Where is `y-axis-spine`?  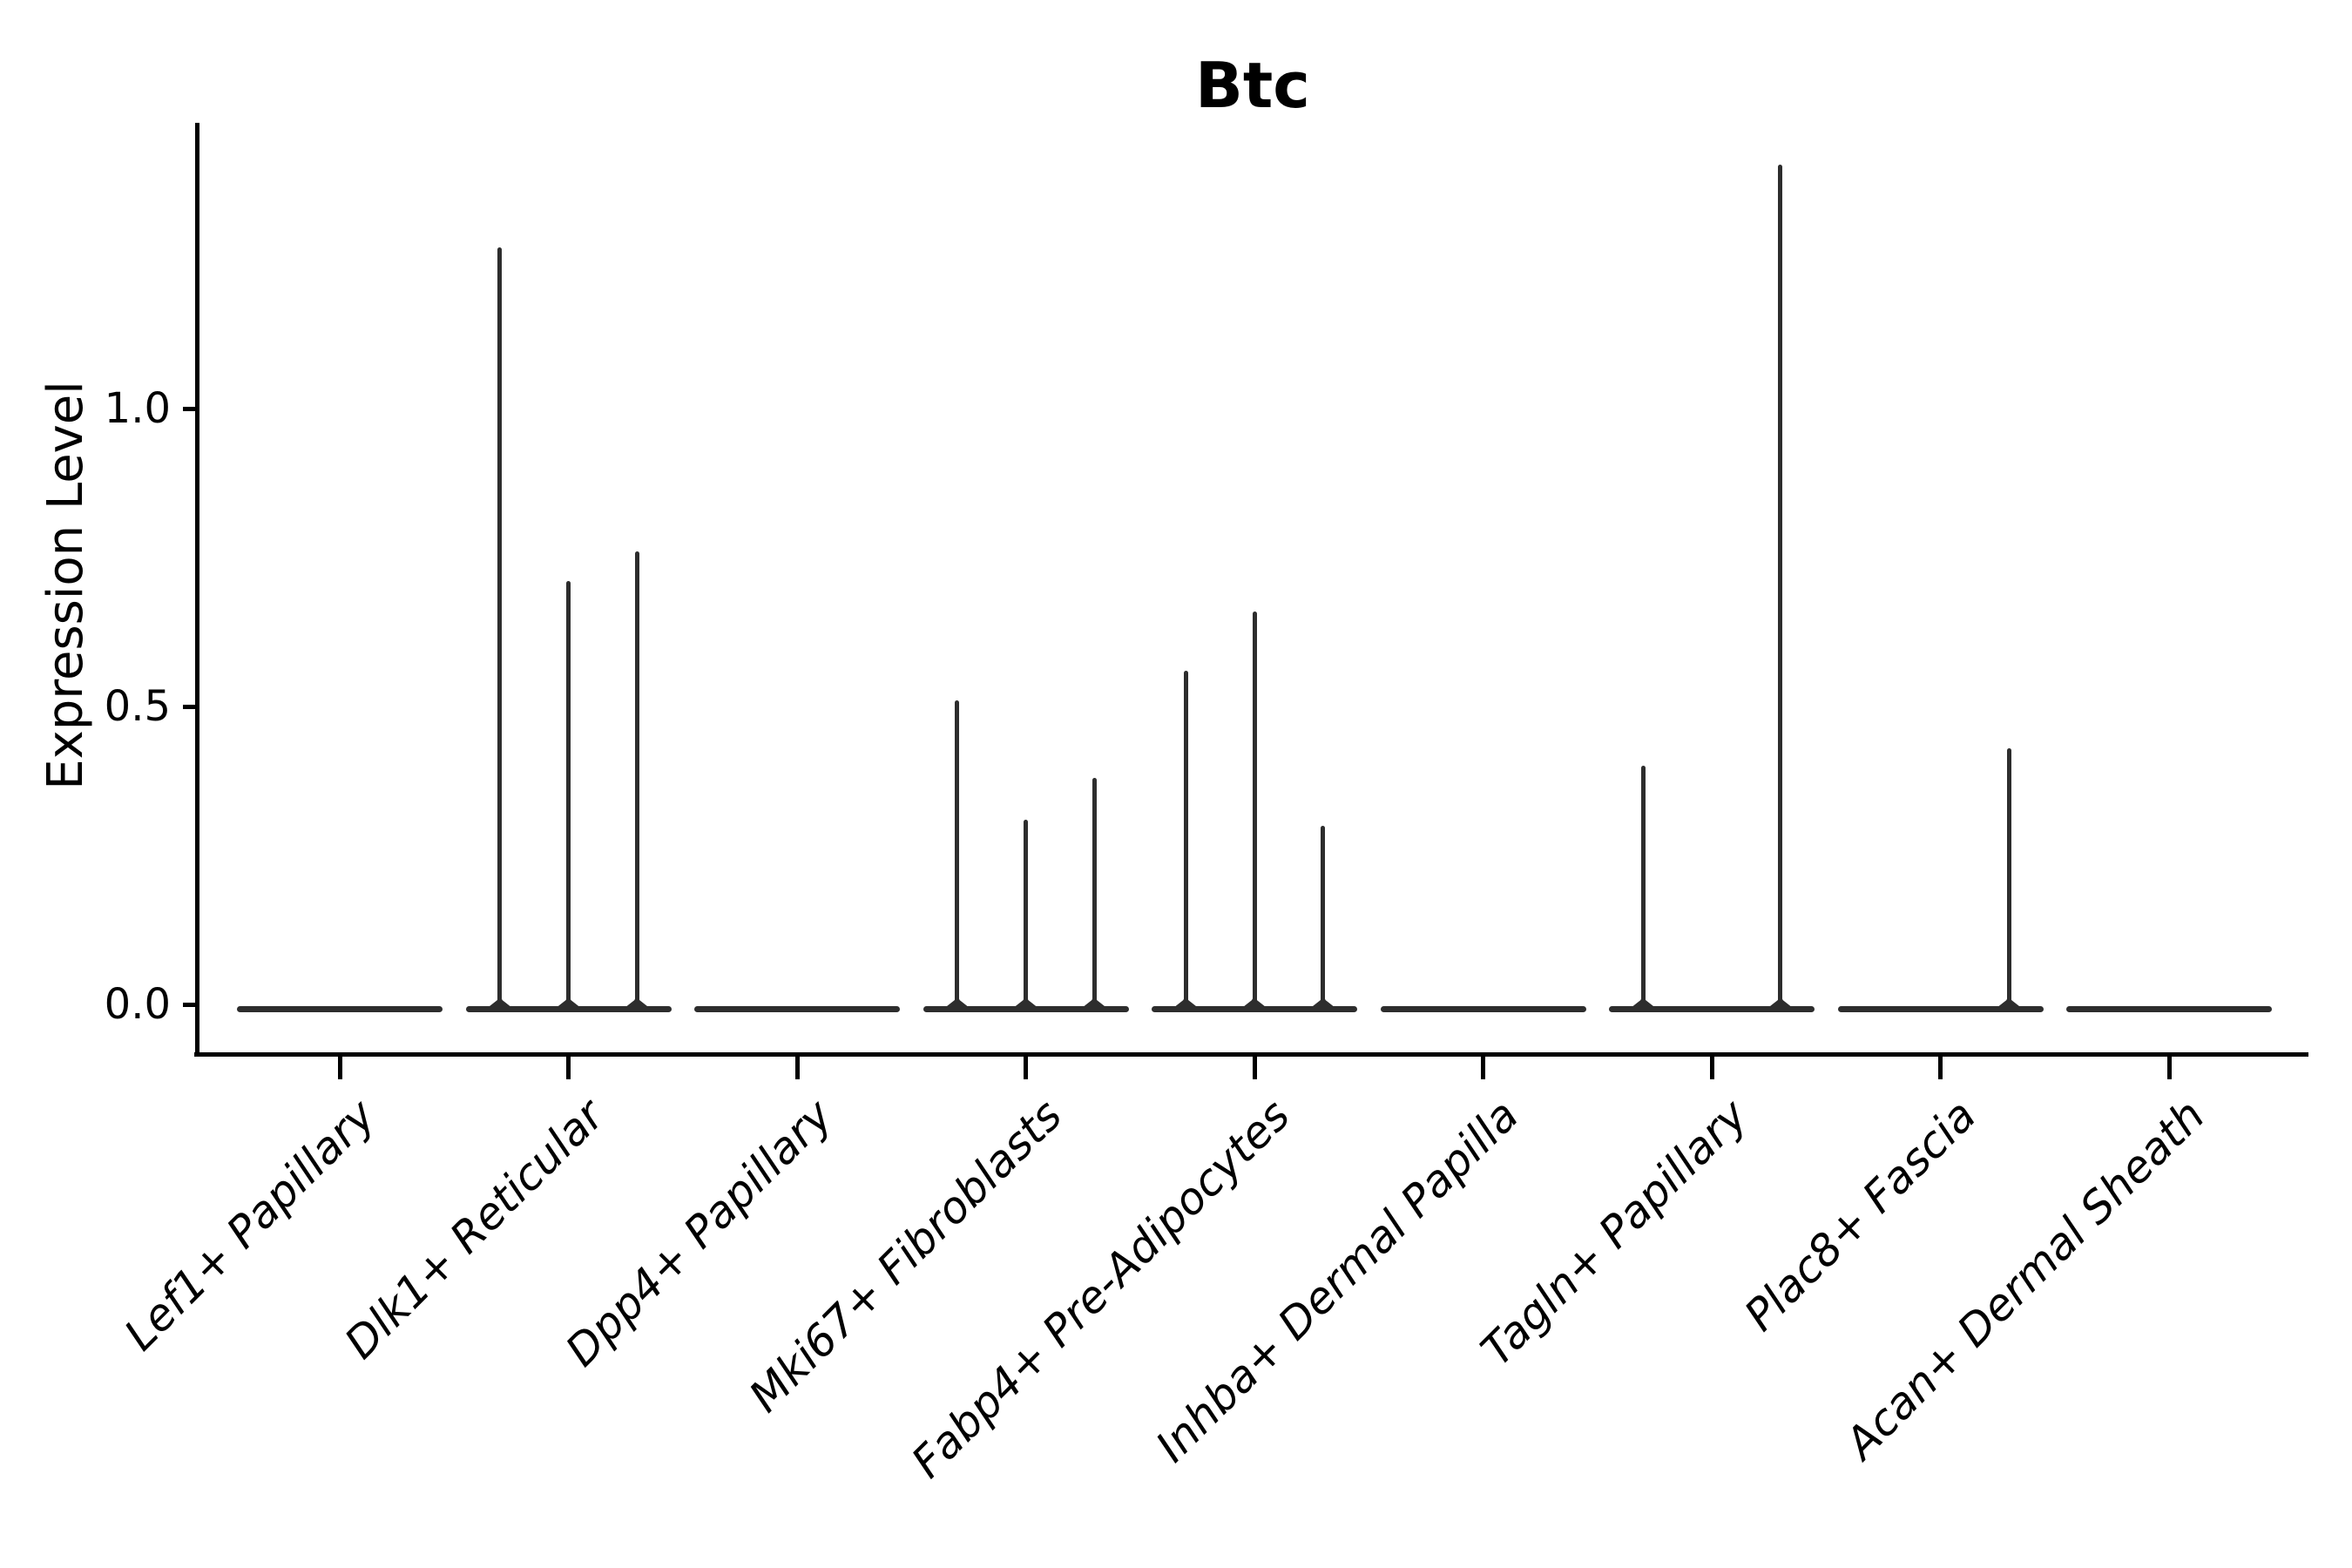
y-axis-spine is located at coordinates (197, 590).